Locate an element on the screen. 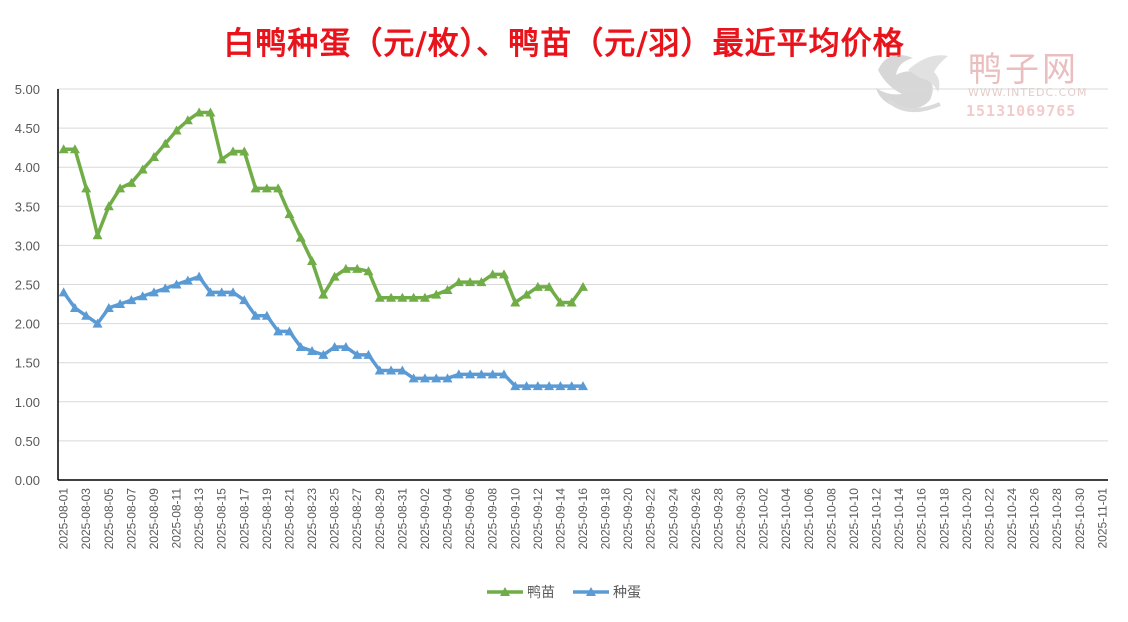 Image resolution: width=1128 pixels, height=622 pixels. x-tick-label: 2025-09-30 is located at coordinates (741, 519).